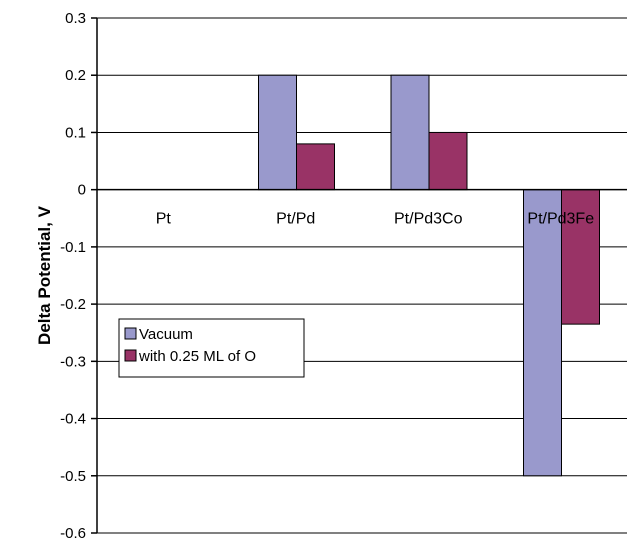 This screenshot has height=540, width=627. Describe the element at coordinates (375, 219) in the screenshot. I see `category-labels: Pt Pt/Pd Pt/Pd3Co Pt/Pd3Fe` at that location.